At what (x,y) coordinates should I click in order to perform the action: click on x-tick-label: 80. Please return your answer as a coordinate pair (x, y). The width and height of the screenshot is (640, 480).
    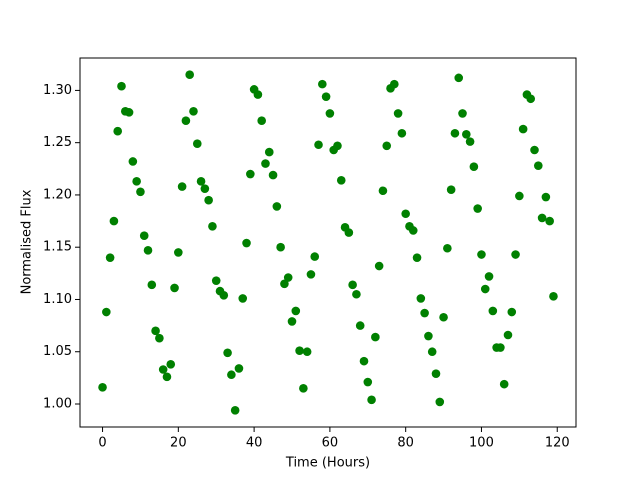
    Looking at the image, I should click on (405, 443).